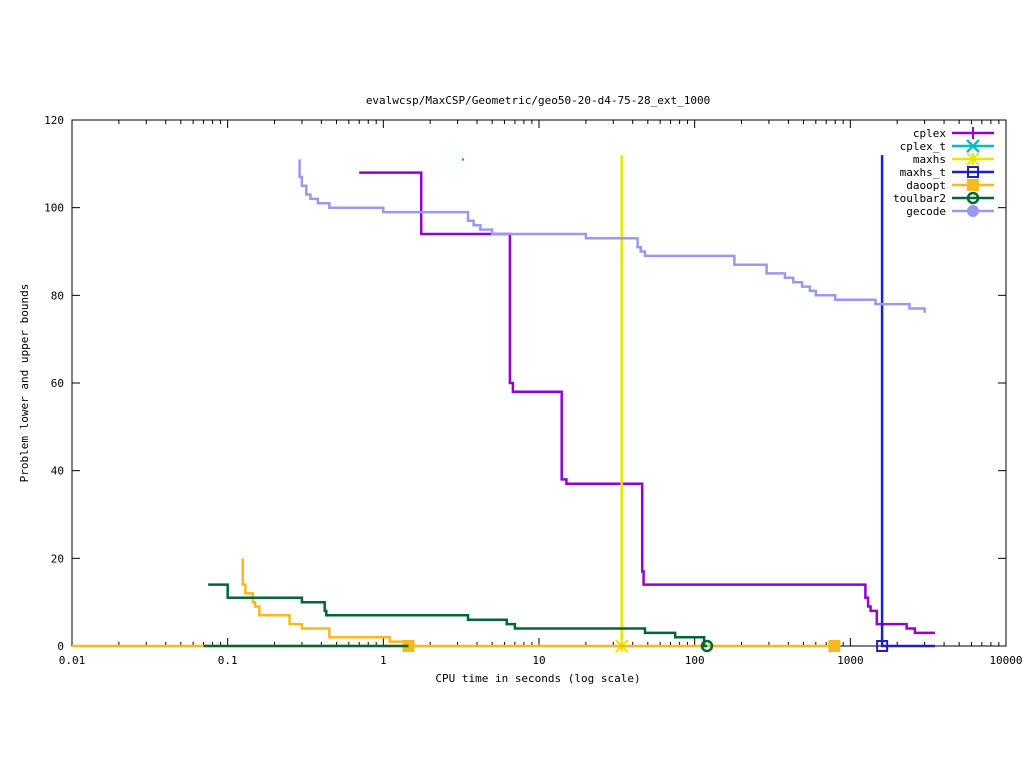 The width and height of the screenshot is (1024, 768). Describe the element at coordinates (60, 646) in the screenshot. I see `y-tick-label: 0` at that location.